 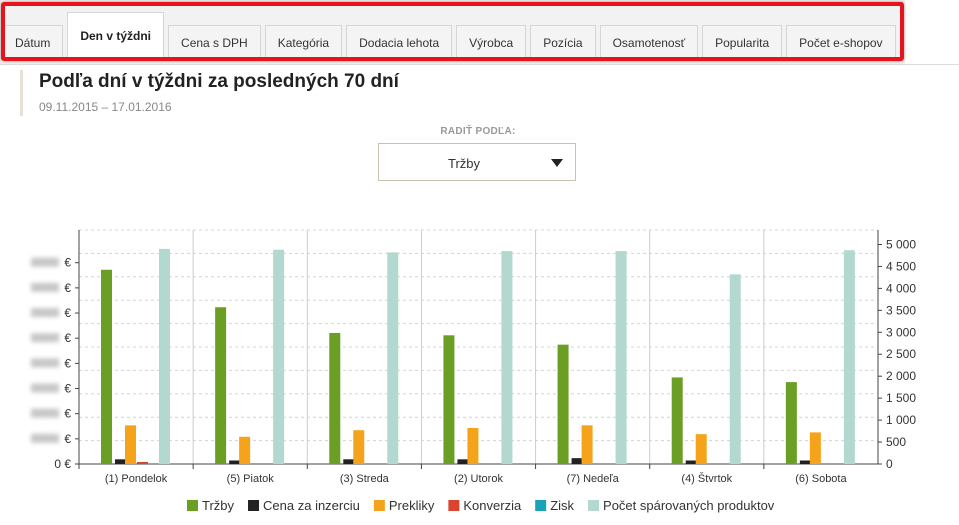 I want to click on right-tick-label: 3 500, so click(x=901, y=310).